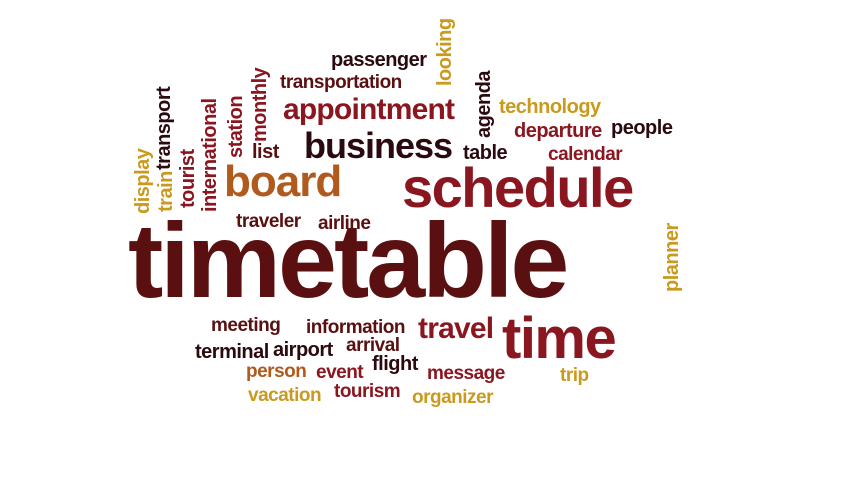 Image resolution: width=852 pixels, height=480 pixels. Describe the element at coordinates (558, 131) in the screenshot. I see `word-departure: departure` at that location.